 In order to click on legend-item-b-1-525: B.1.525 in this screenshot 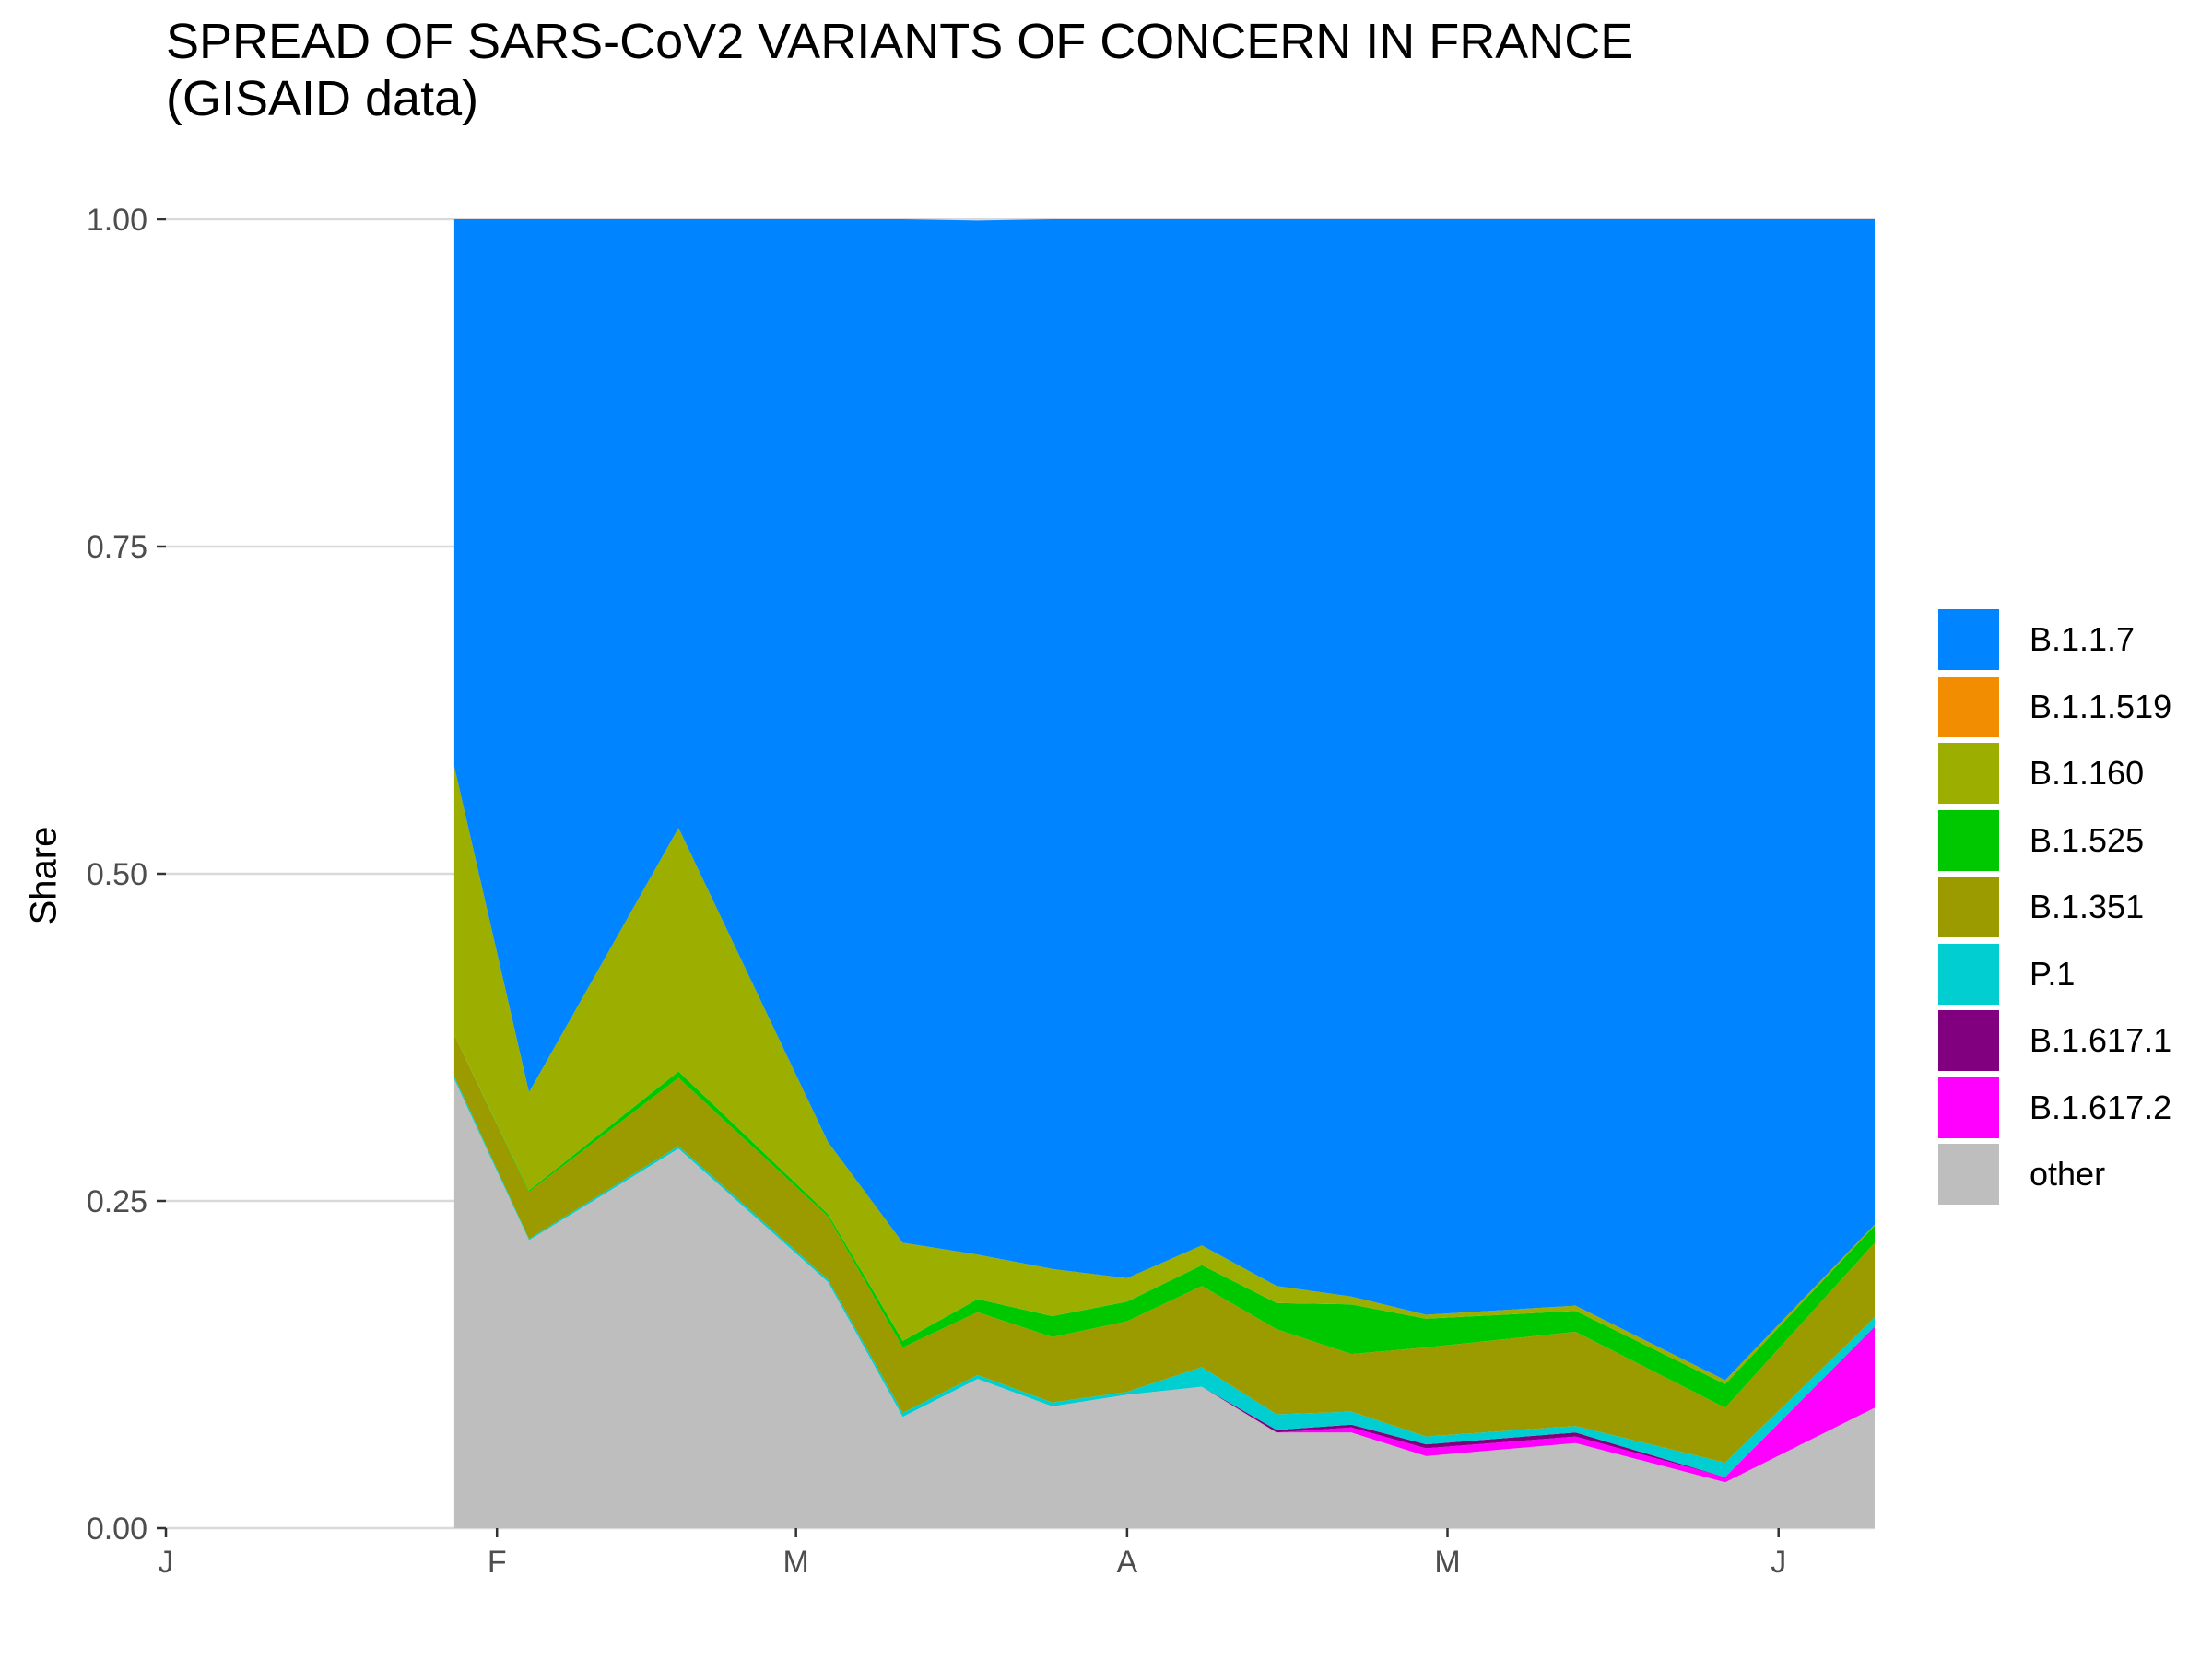, I will do `click(2053, 840)`.